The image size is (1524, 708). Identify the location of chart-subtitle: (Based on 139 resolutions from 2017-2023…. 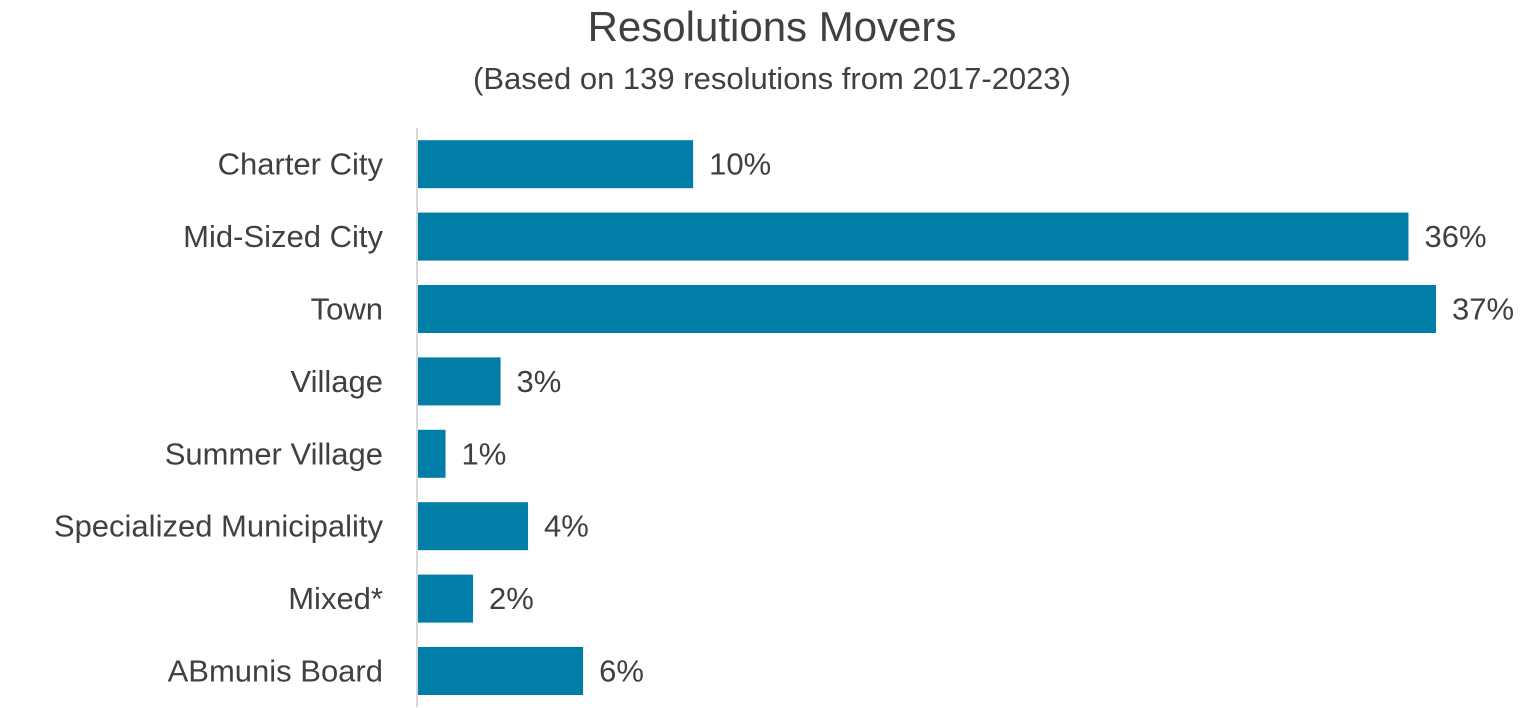
(772, 78).